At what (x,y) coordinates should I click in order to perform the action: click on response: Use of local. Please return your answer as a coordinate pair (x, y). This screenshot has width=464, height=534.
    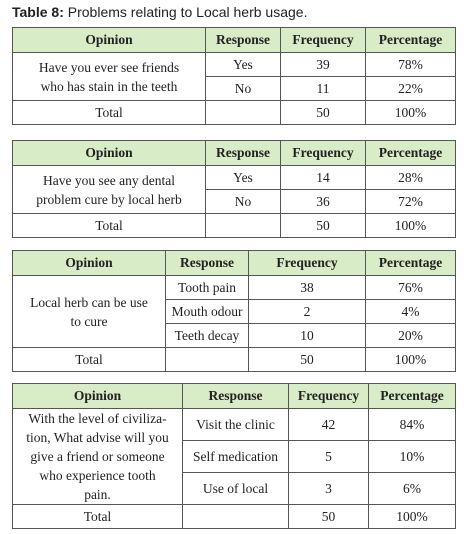
    Looking at the image, I should click on (235, 488).